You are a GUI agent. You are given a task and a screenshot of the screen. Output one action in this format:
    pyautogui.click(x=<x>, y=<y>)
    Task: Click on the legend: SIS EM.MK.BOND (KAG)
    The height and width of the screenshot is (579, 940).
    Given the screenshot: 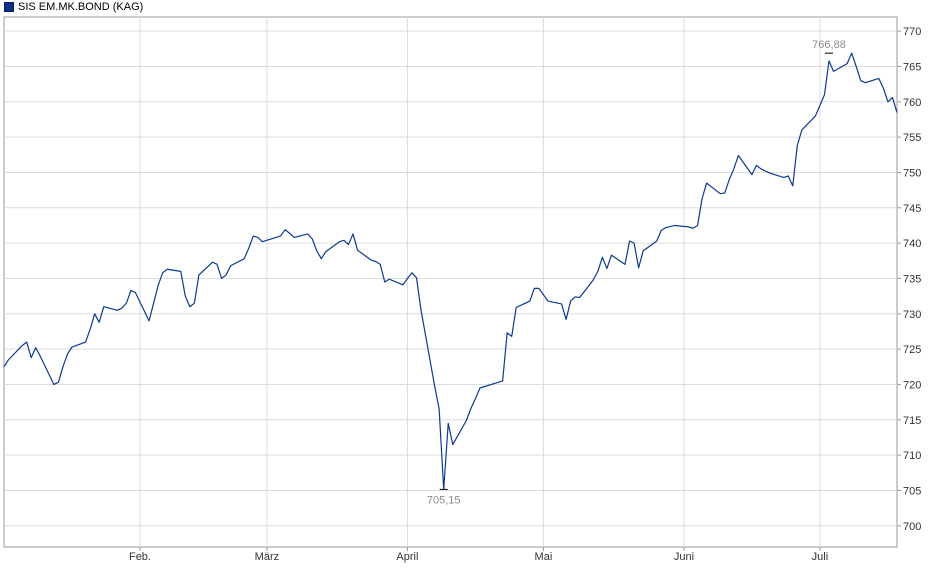 What is the action you would take?
    pyautogui.click(x=73, y=7)
    